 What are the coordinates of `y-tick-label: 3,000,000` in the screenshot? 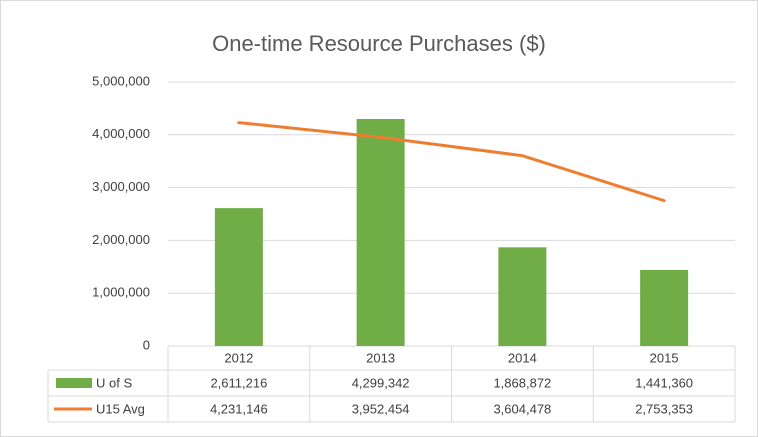 It's located at (121, 186).